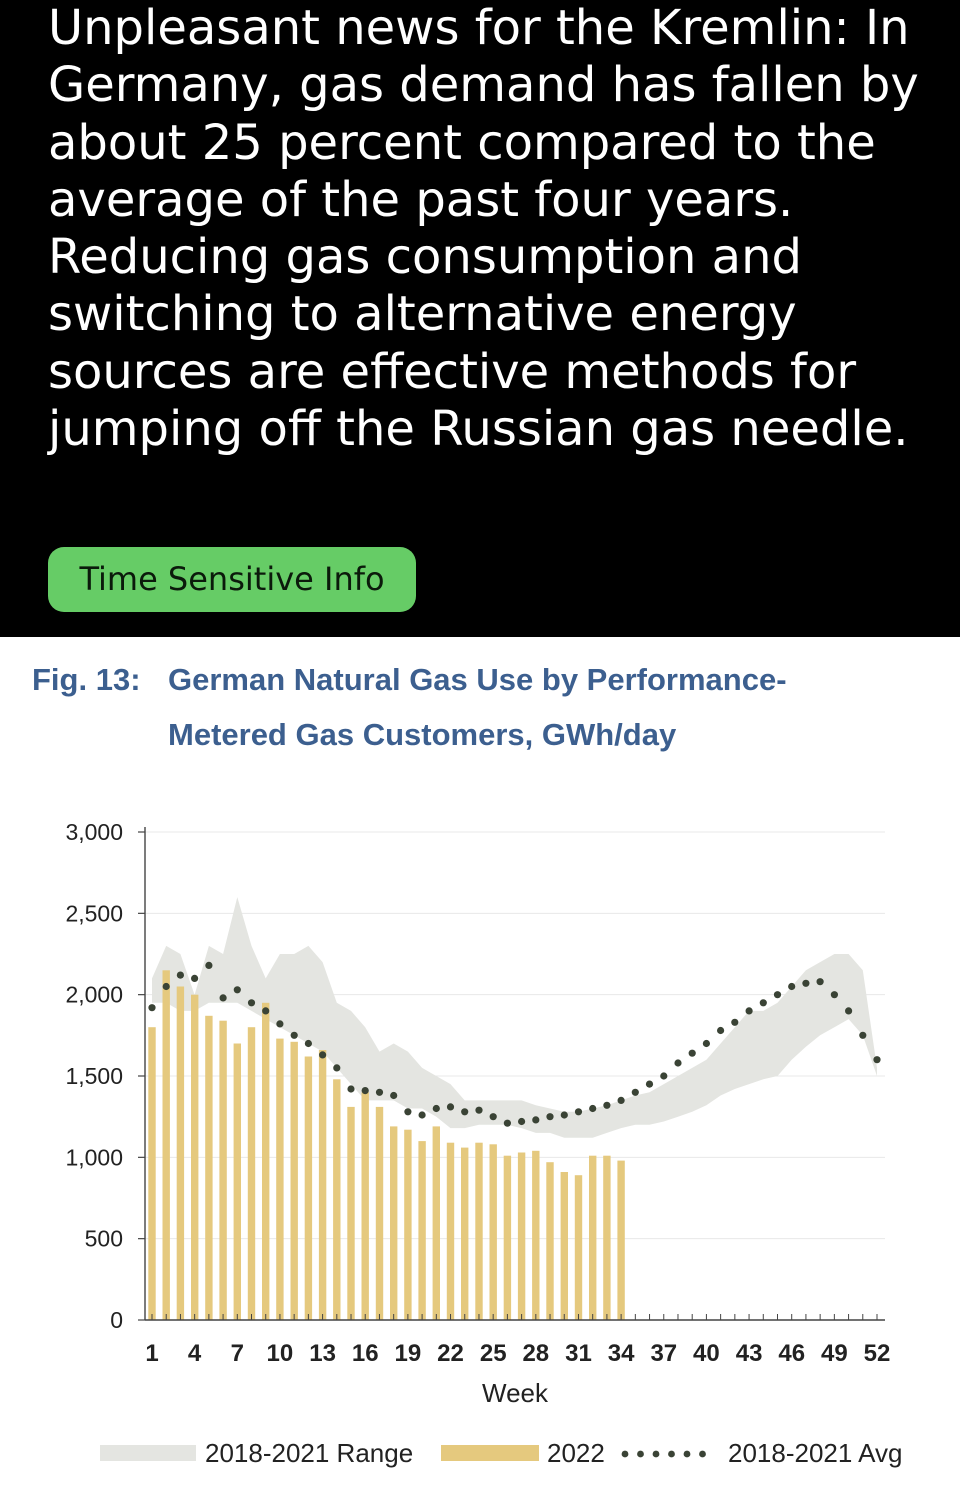  What do you see at coordinates (477, 679) in the screenshot?
I see `chart-title-line-1: German Natural Gas Use by Performance-` at bounding box center [477, 679].